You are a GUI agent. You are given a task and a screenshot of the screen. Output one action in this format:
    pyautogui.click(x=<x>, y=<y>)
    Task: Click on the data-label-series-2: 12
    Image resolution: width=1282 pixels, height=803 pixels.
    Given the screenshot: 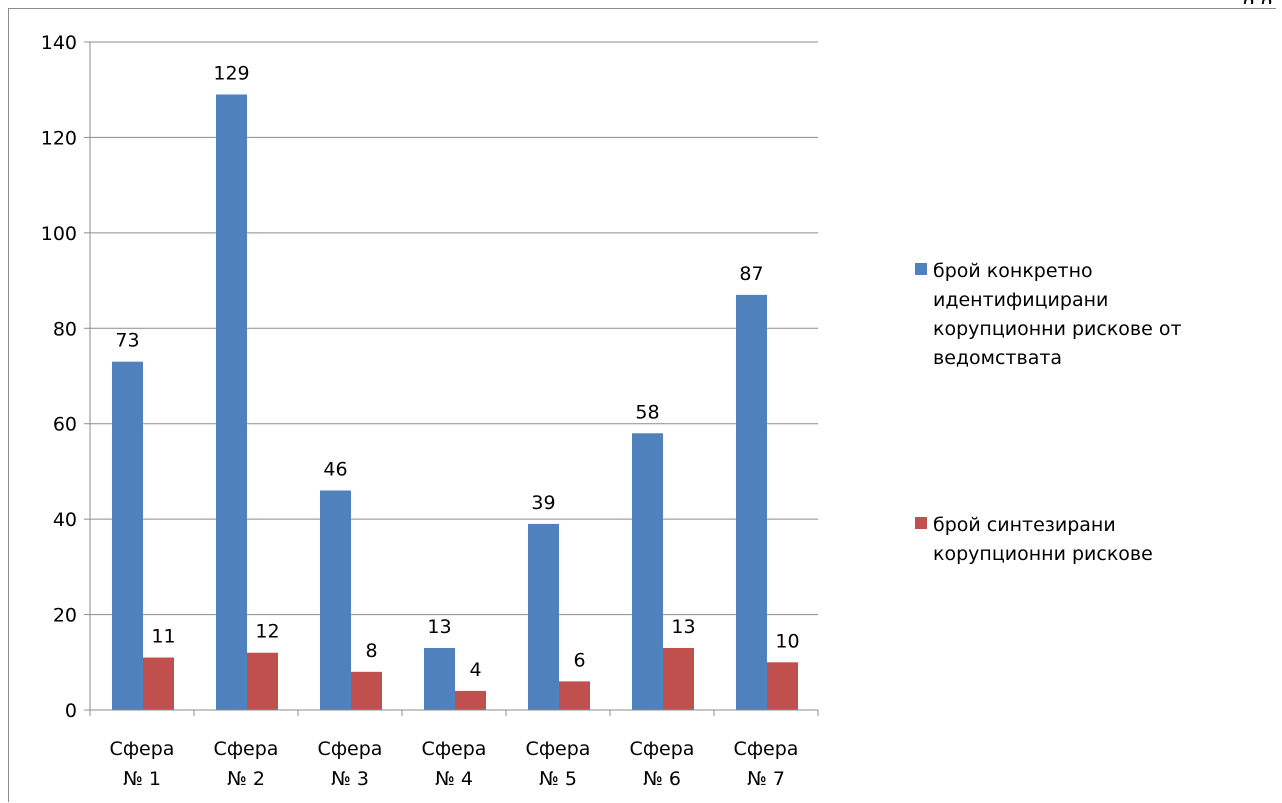 What is the action you would take?
    pyautogui.click(x=267, y=632)
    